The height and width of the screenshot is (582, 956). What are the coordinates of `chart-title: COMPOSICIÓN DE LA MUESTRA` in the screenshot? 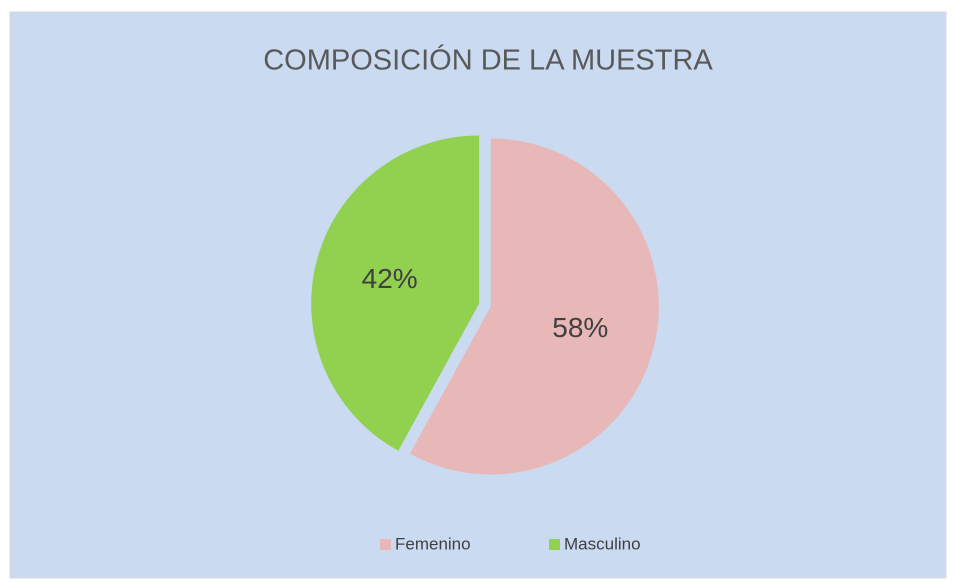 It's located at (488, 60).